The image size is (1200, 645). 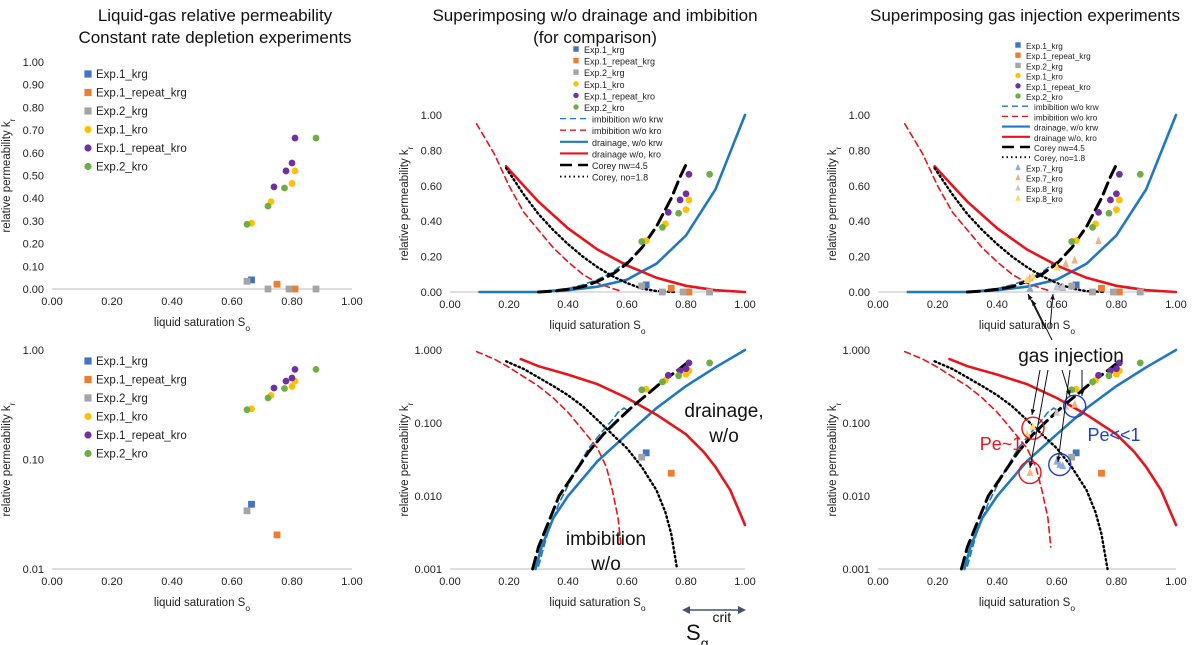 What do you see at coordinates (33, 461) in the screenshot?
I see `y-tick-label: 0.10` at bounding box center [33, 461].